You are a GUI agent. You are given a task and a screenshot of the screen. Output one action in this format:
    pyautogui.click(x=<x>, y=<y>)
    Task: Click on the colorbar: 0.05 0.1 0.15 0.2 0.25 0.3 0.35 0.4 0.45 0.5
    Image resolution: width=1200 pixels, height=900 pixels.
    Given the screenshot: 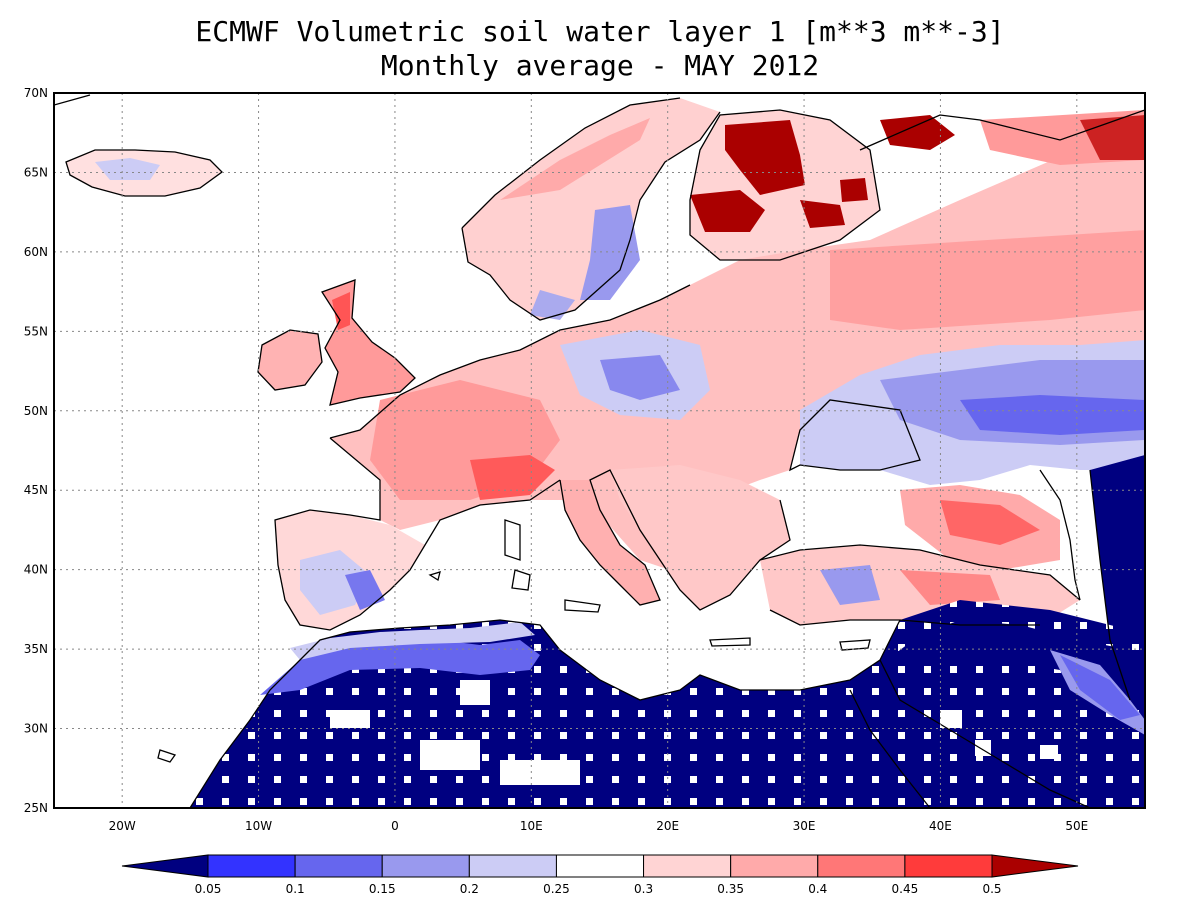 What is the action you would take?
    pyautogui.click(x=600, y=875)
    